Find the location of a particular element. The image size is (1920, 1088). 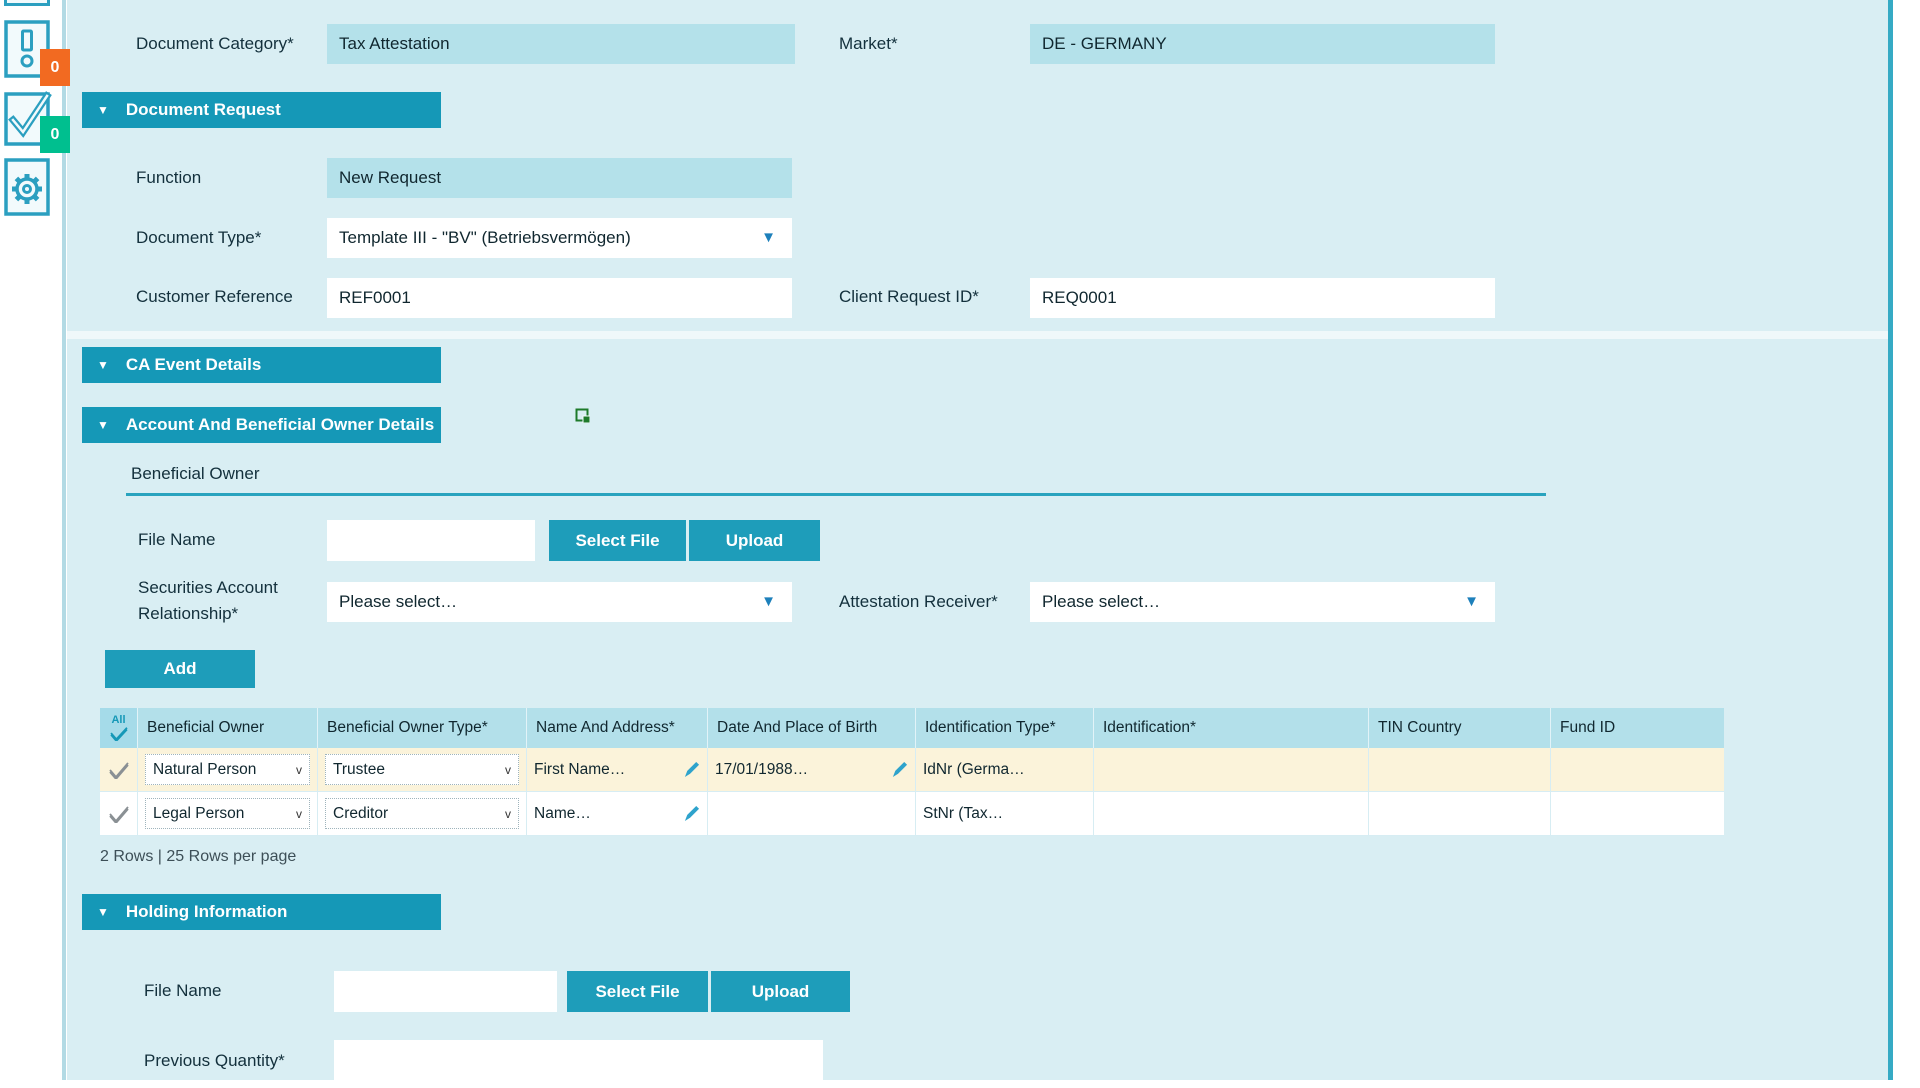

section-header-document-request: ▼ Document Request is located at coordinates (261, 110).